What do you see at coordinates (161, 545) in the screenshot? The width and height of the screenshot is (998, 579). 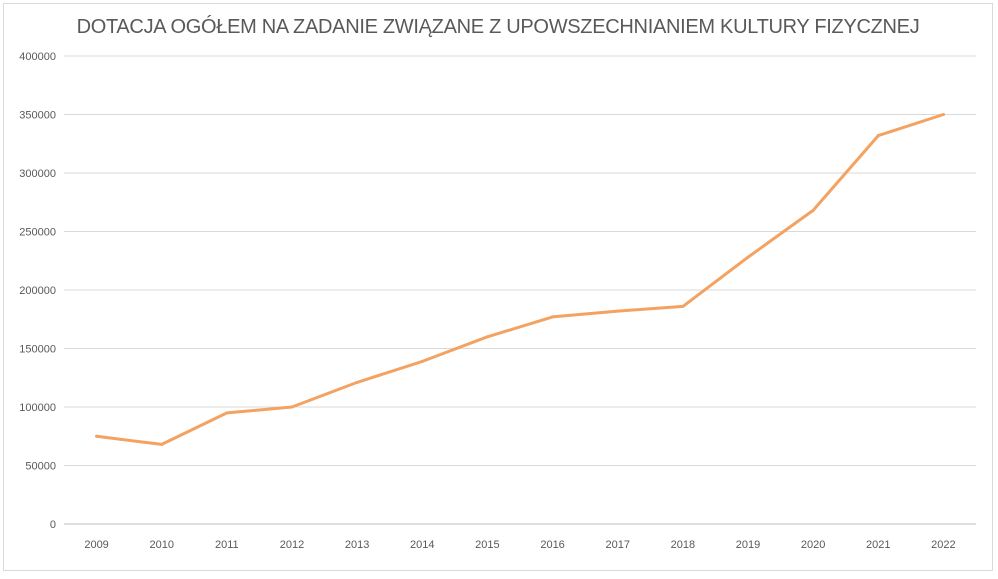 I see `x-tick-label: 2010` at bounding box center [161, 545].